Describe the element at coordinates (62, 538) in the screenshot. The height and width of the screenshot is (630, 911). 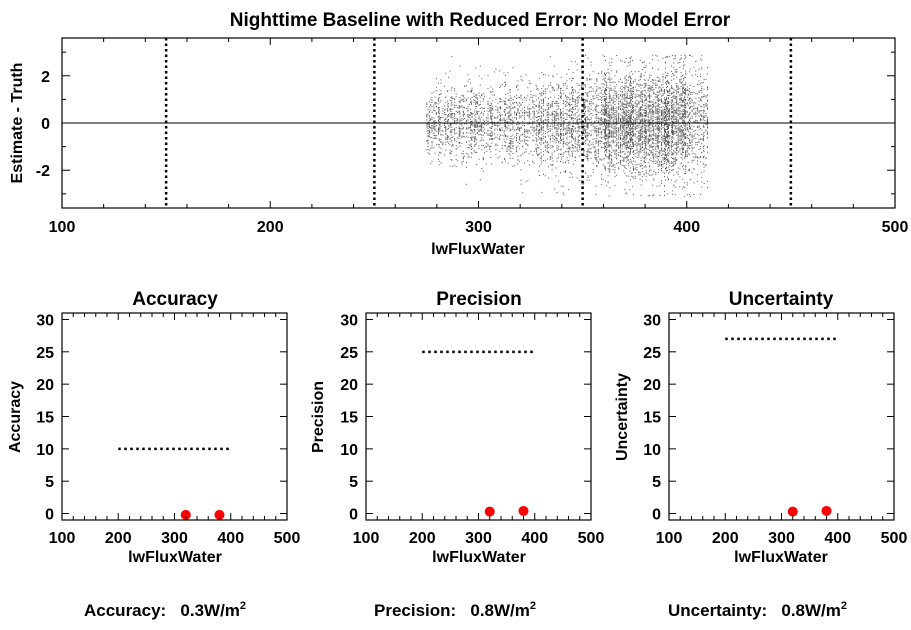
I see `accuracy-x-tick-label: 100` at that location.